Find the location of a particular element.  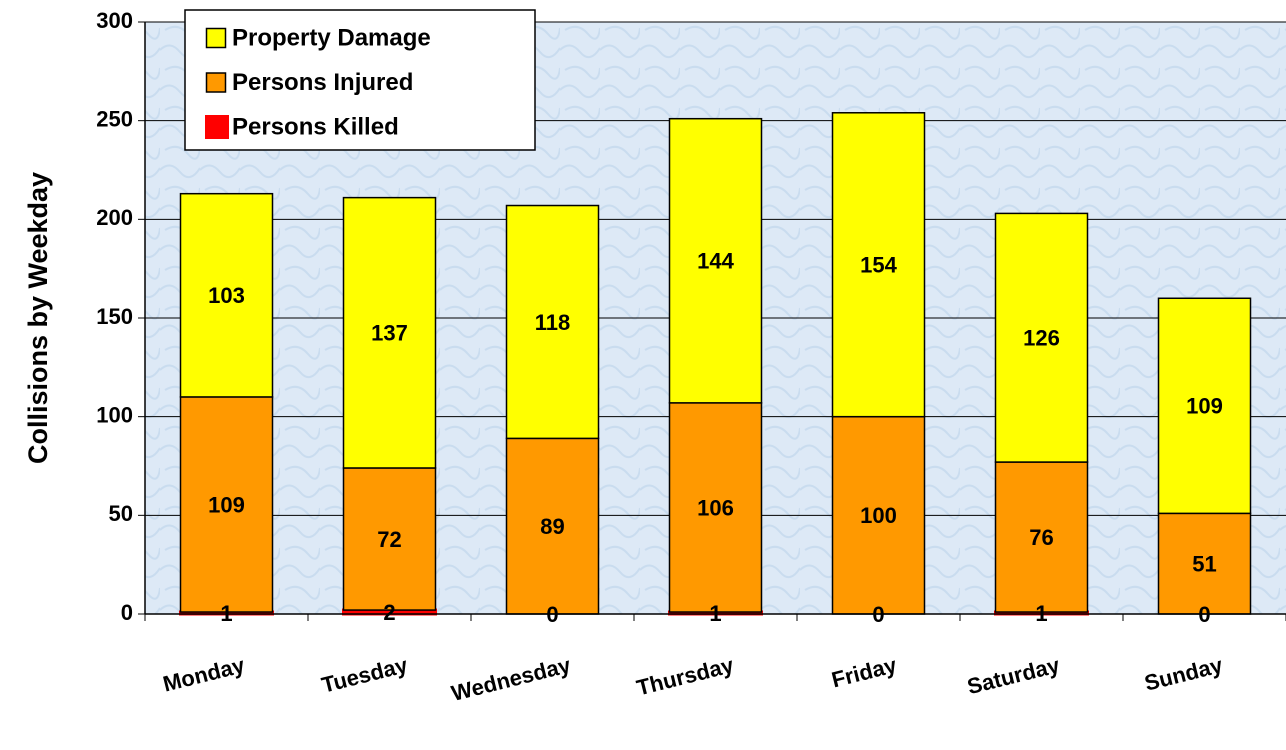

data-label: 103 is located at coordinates (226, 295).